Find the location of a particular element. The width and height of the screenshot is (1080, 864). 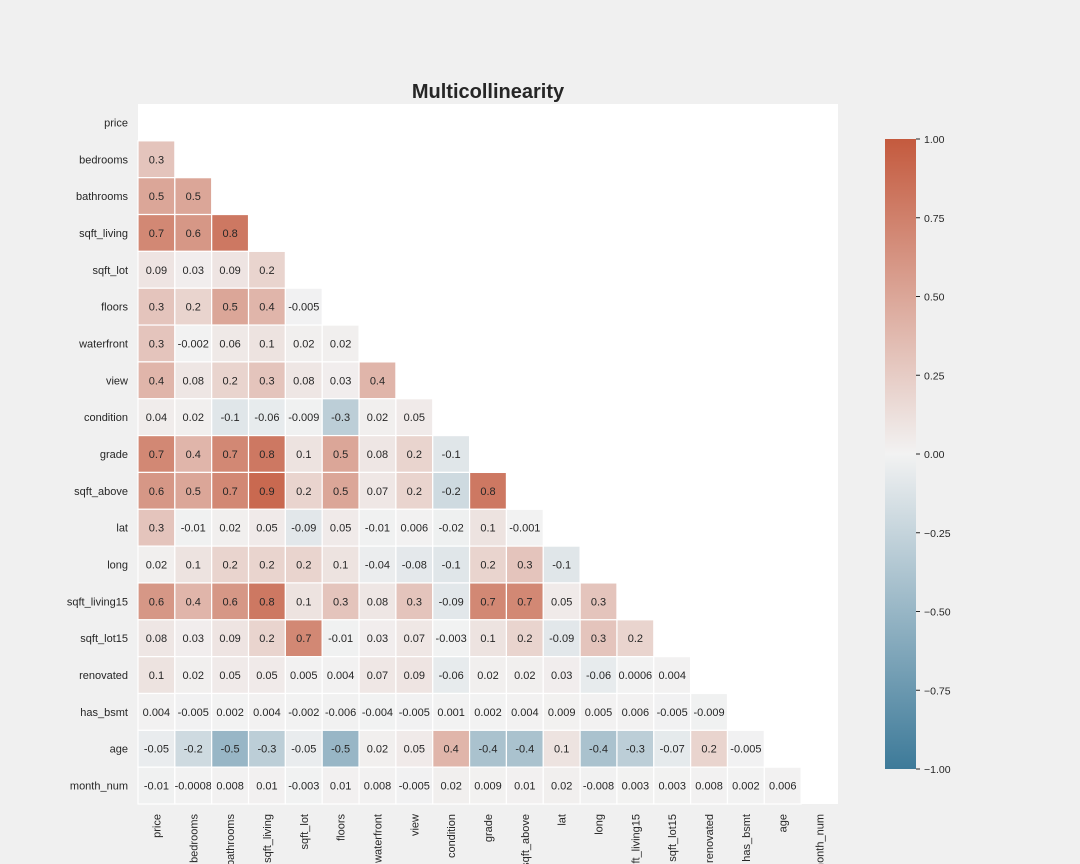

heatmap-cell: 0.02 is located at coordinates (377, 417).